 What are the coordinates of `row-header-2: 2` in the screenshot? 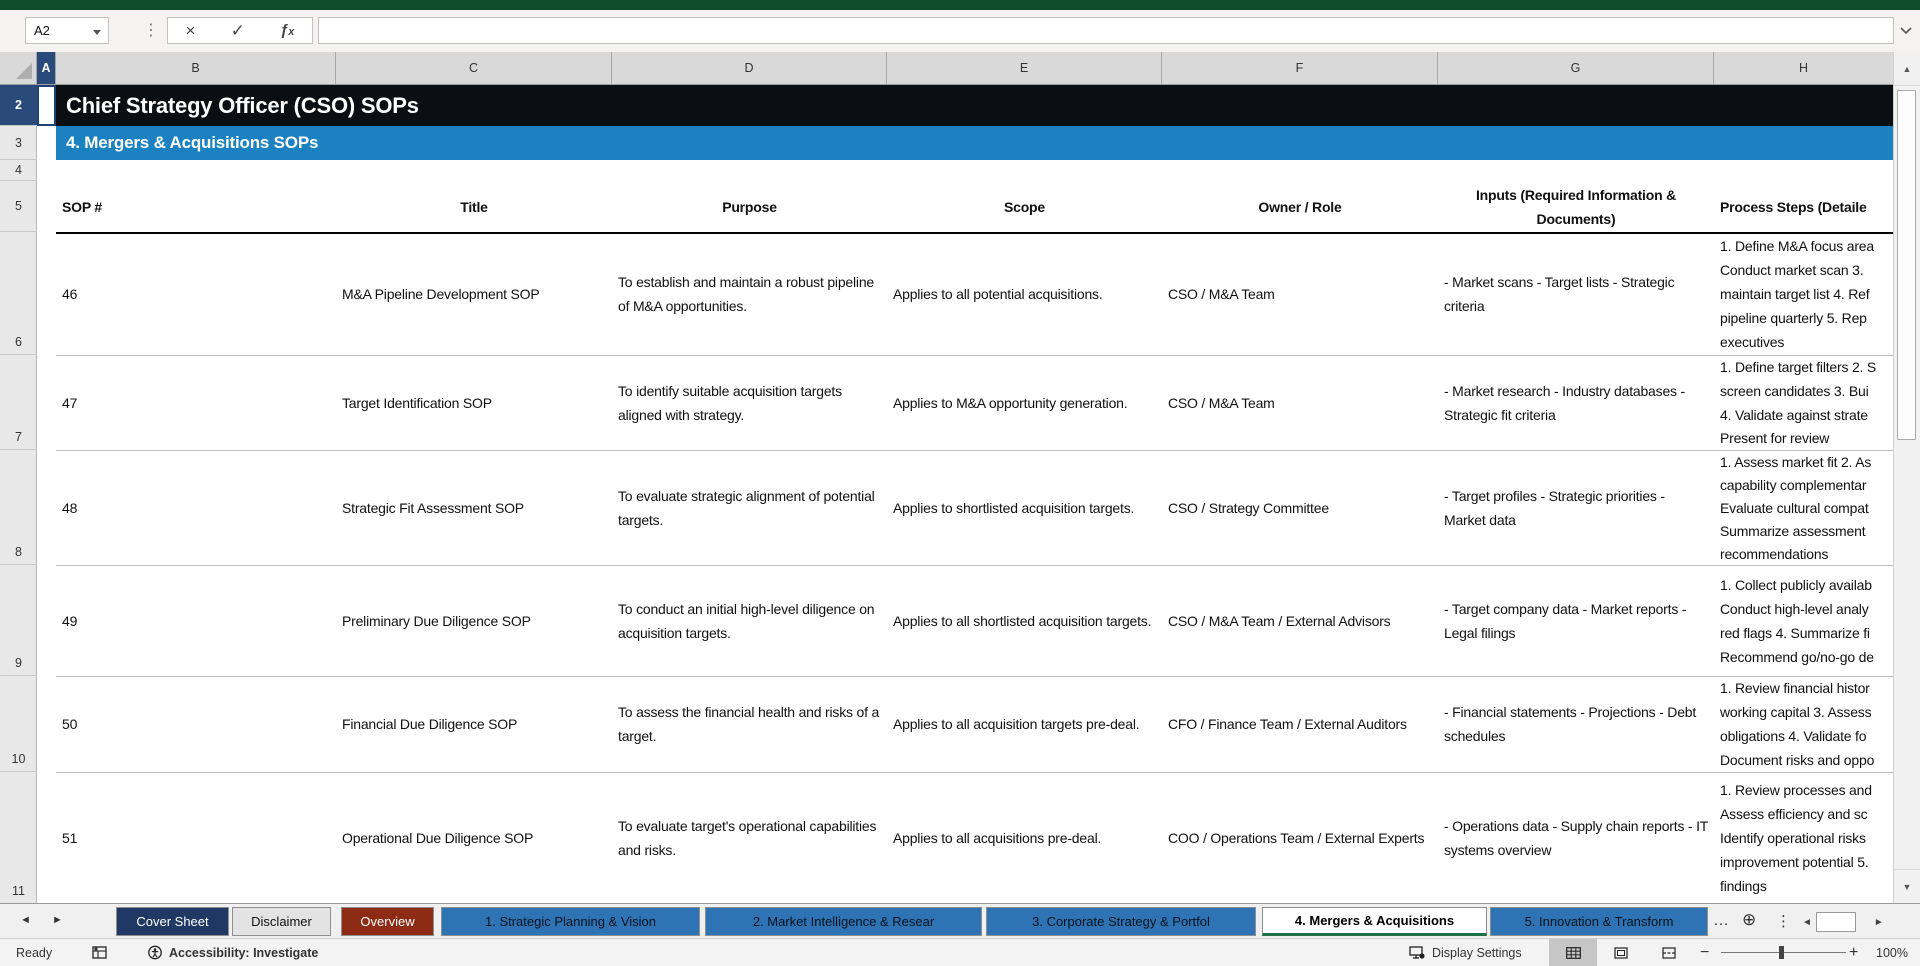 It's located at (18, 105).